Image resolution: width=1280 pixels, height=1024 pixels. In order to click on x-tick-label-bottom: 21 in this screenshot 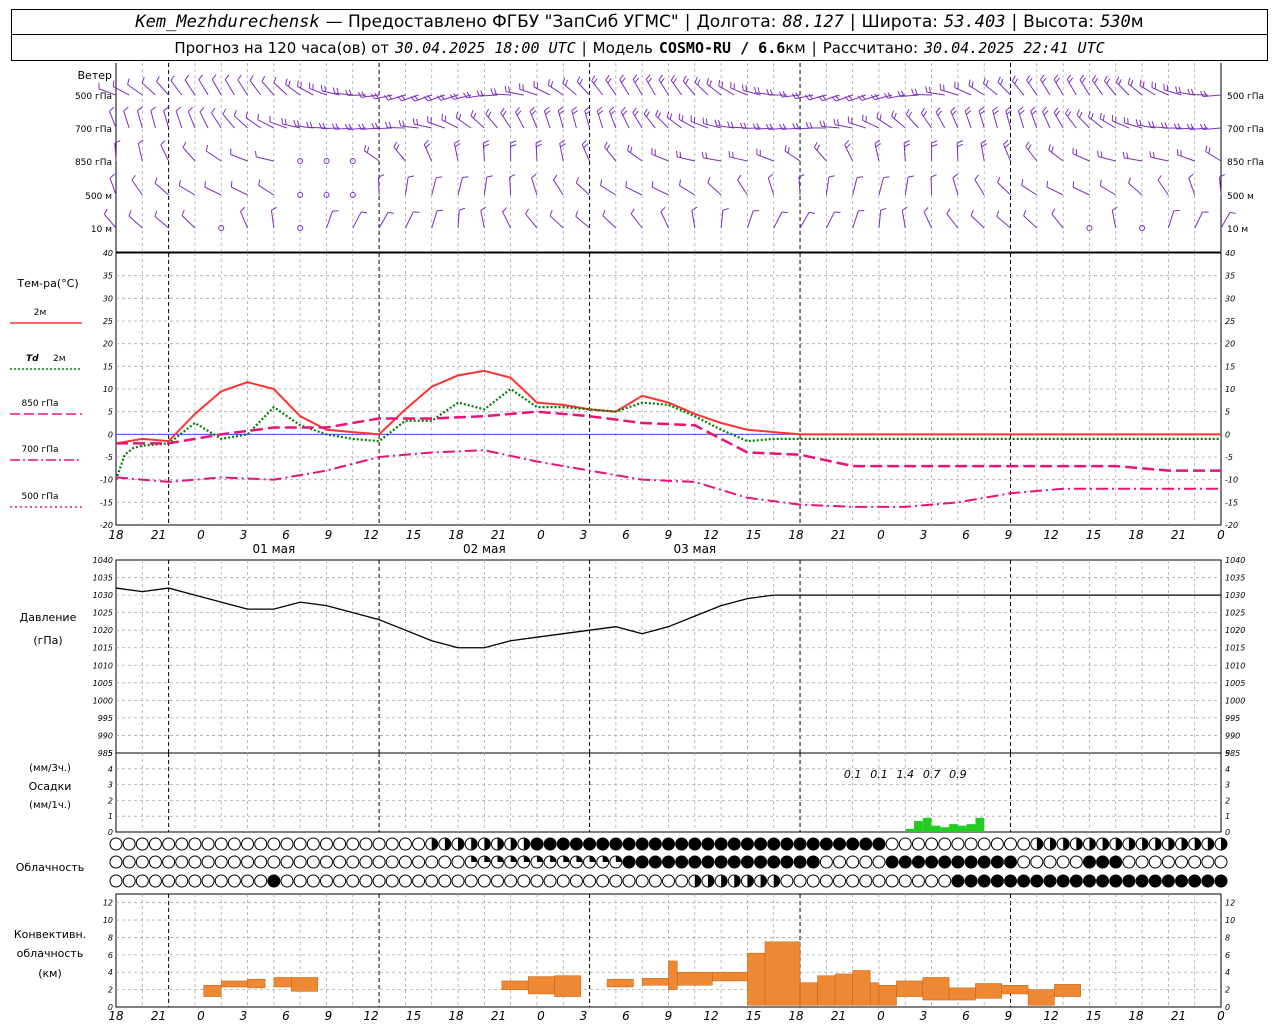, I will do `click(838, 1016)`.